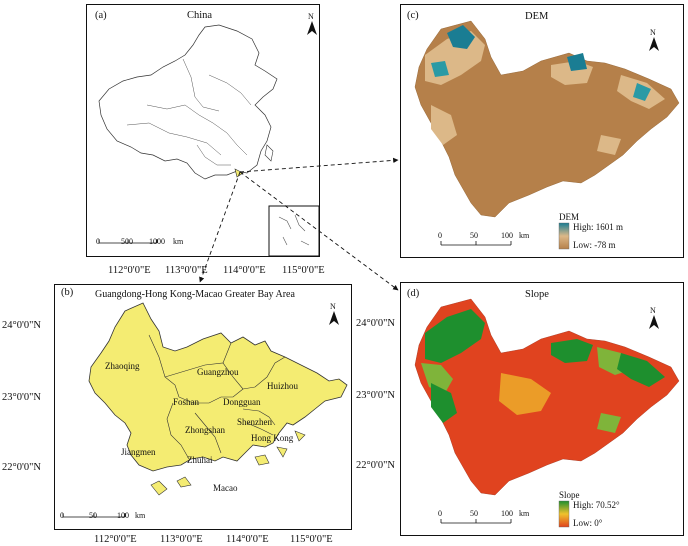  What do you see at coordinates (21, 467) in the screenshot?
I see `left-y-tick-2: 22°0'0"N` at bounding box center [21, 467].